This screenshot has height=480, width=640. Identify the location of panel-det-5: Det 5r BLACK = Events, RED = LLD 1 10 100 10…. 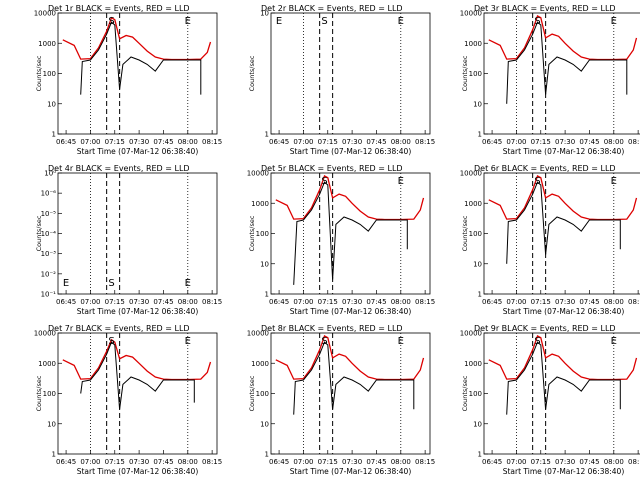
(341, 240).